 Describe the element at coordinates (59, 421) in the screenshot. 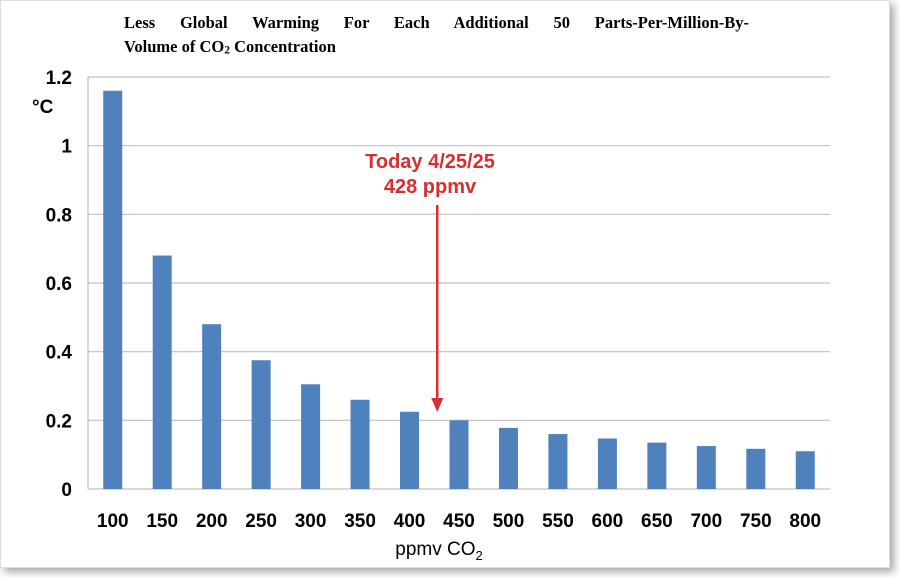

I see `y-tick-label: 0.2` at that location.